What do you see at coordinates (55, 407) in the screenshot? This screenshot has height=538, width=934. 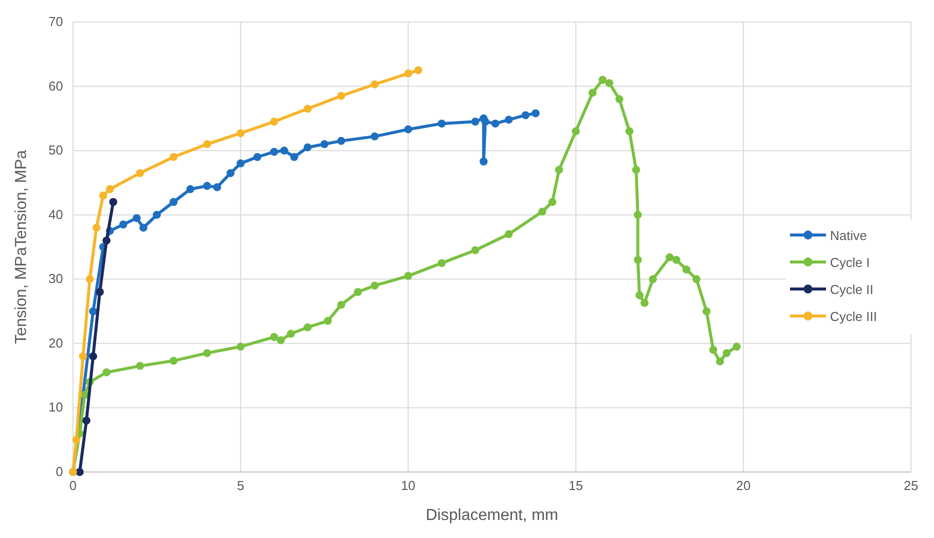 I see `y-tick-label: 10` at bounding box center [55, 407].